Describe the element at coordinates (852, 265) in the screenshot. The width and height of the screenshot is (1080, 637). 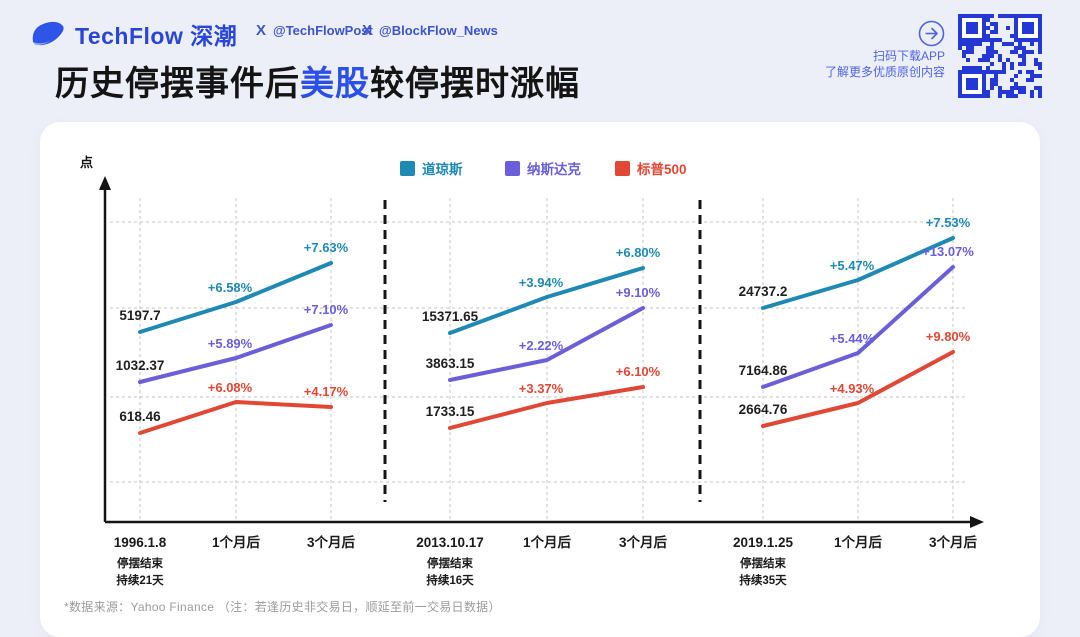
I see `pct-1m-label: +5.47%` at that location.